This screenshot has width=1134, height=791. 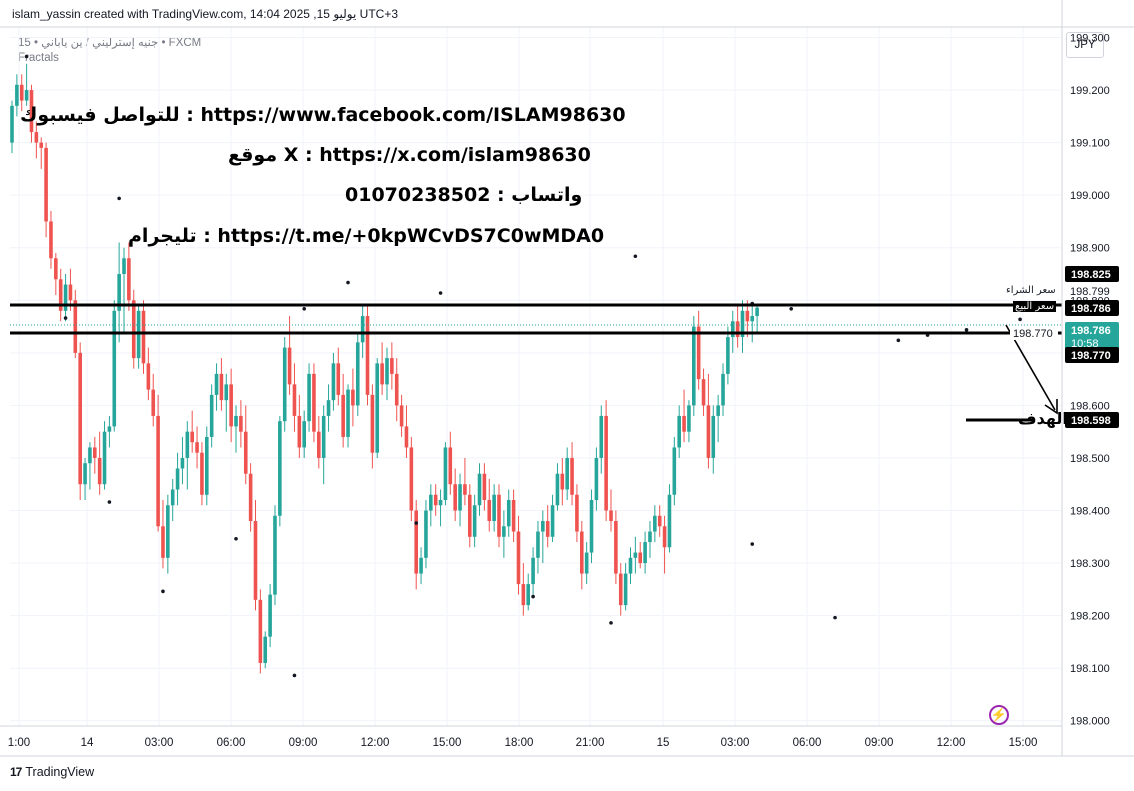 I want to click on tradingview-logo: 17 TradingView, so click(x=52, y=772).